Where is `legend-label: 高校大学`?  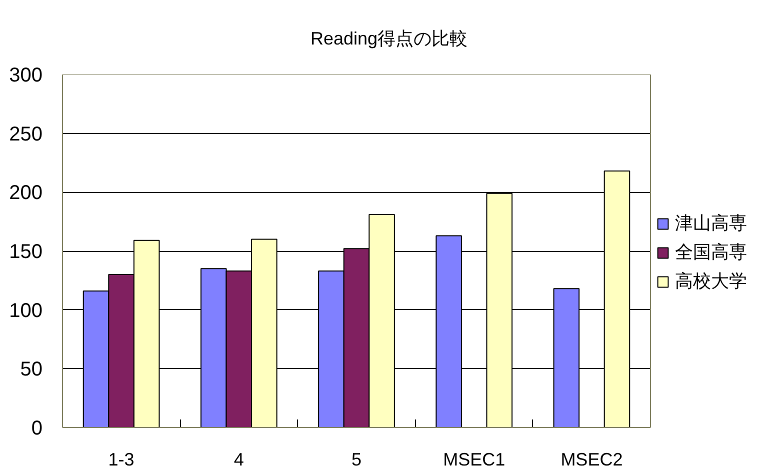
legend-label: 高校大学 is located at coordinates (711, 281).